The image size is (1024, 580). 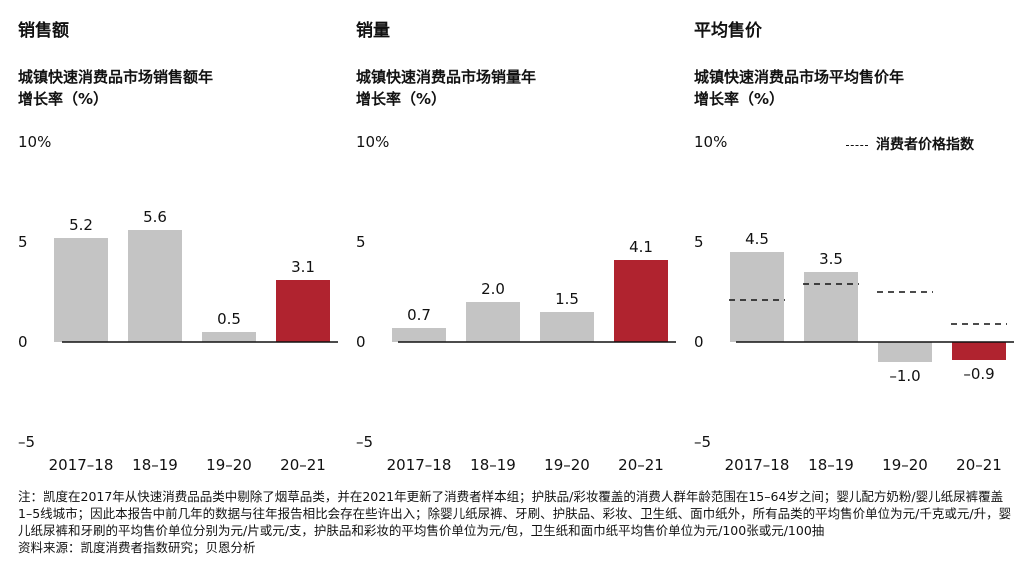 What do you see at coordinates (116, 77) in the screenshot?
I see `subtitle-line: 城镇快速消费品市场销售额年` at bounding box center [116, 77].